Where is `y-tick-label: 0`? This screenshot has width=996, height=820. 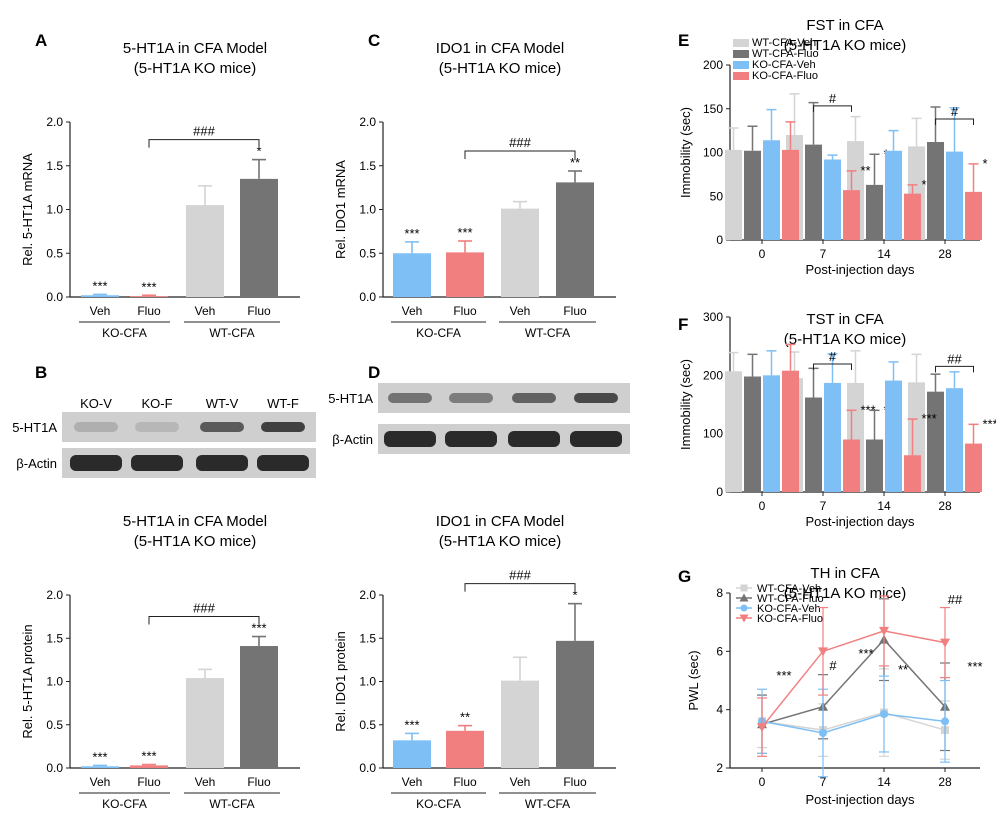 y-tick-label: 0 is located at coordinates (719, 492).